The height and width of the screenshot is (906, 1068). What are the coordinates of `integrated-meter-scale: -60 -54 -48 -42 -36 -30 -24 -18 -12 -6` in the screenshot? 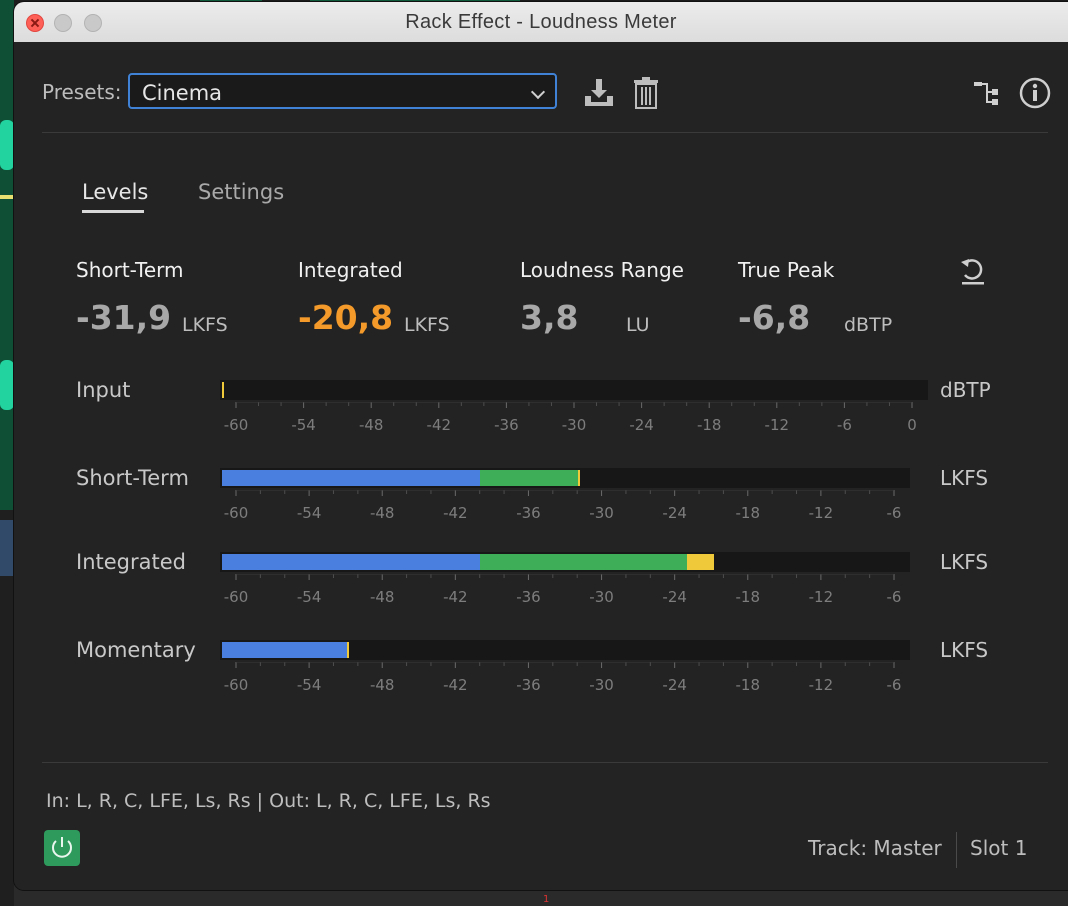 It's located at (565, 597).